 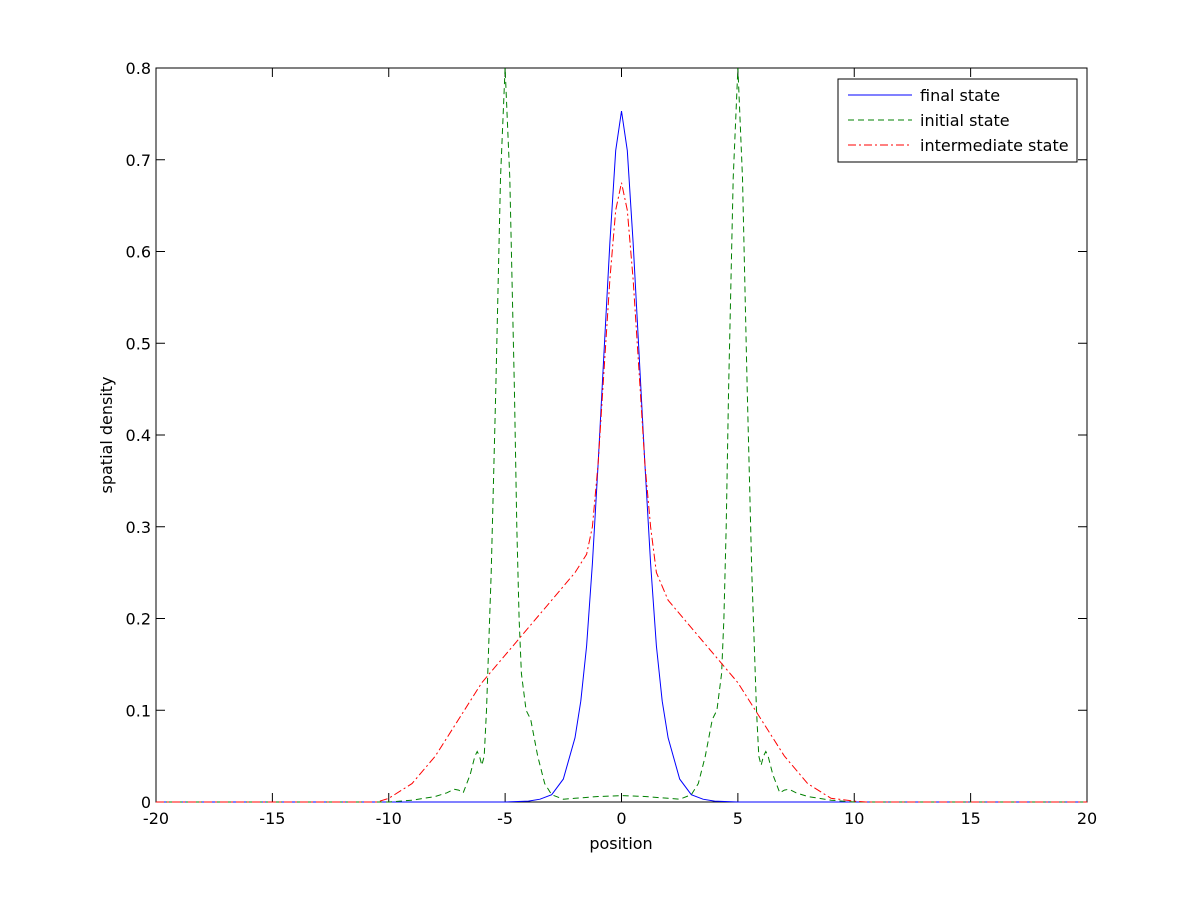 What do you see at coordinates (620, 843) in the screenshot?
I see `x-axis-label: position` at bounding box center [620, 843].